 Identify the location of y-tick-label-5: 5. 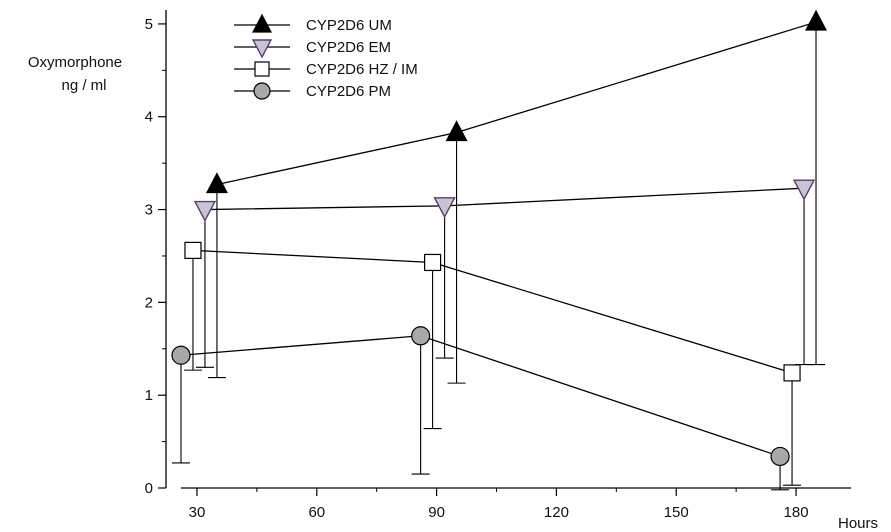
(149, 24).